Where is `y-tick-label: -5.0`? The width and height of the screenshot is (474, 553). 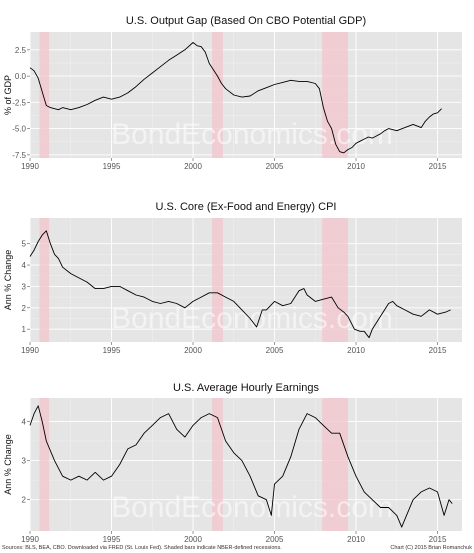 y-tick-label: -5.0 is located at coordinates (19, 129).